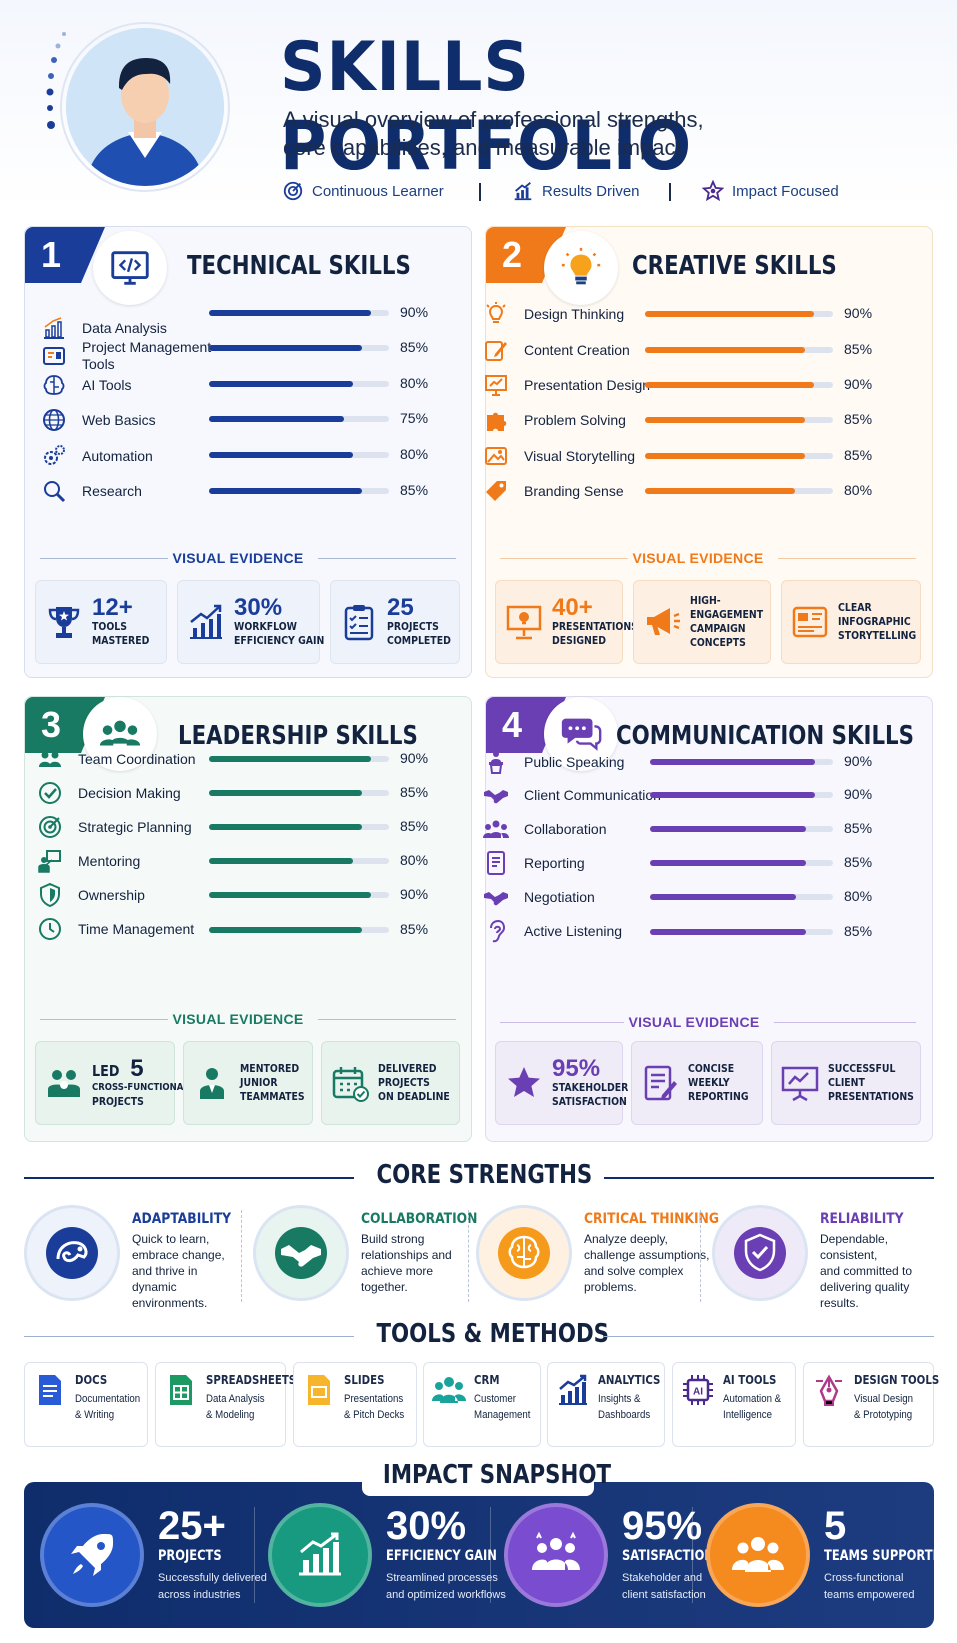  What do you see at coordinates (877, 635) in the screenshot?
I see `evidence-line: STORYTELLING` at bounding box center [877, 635].